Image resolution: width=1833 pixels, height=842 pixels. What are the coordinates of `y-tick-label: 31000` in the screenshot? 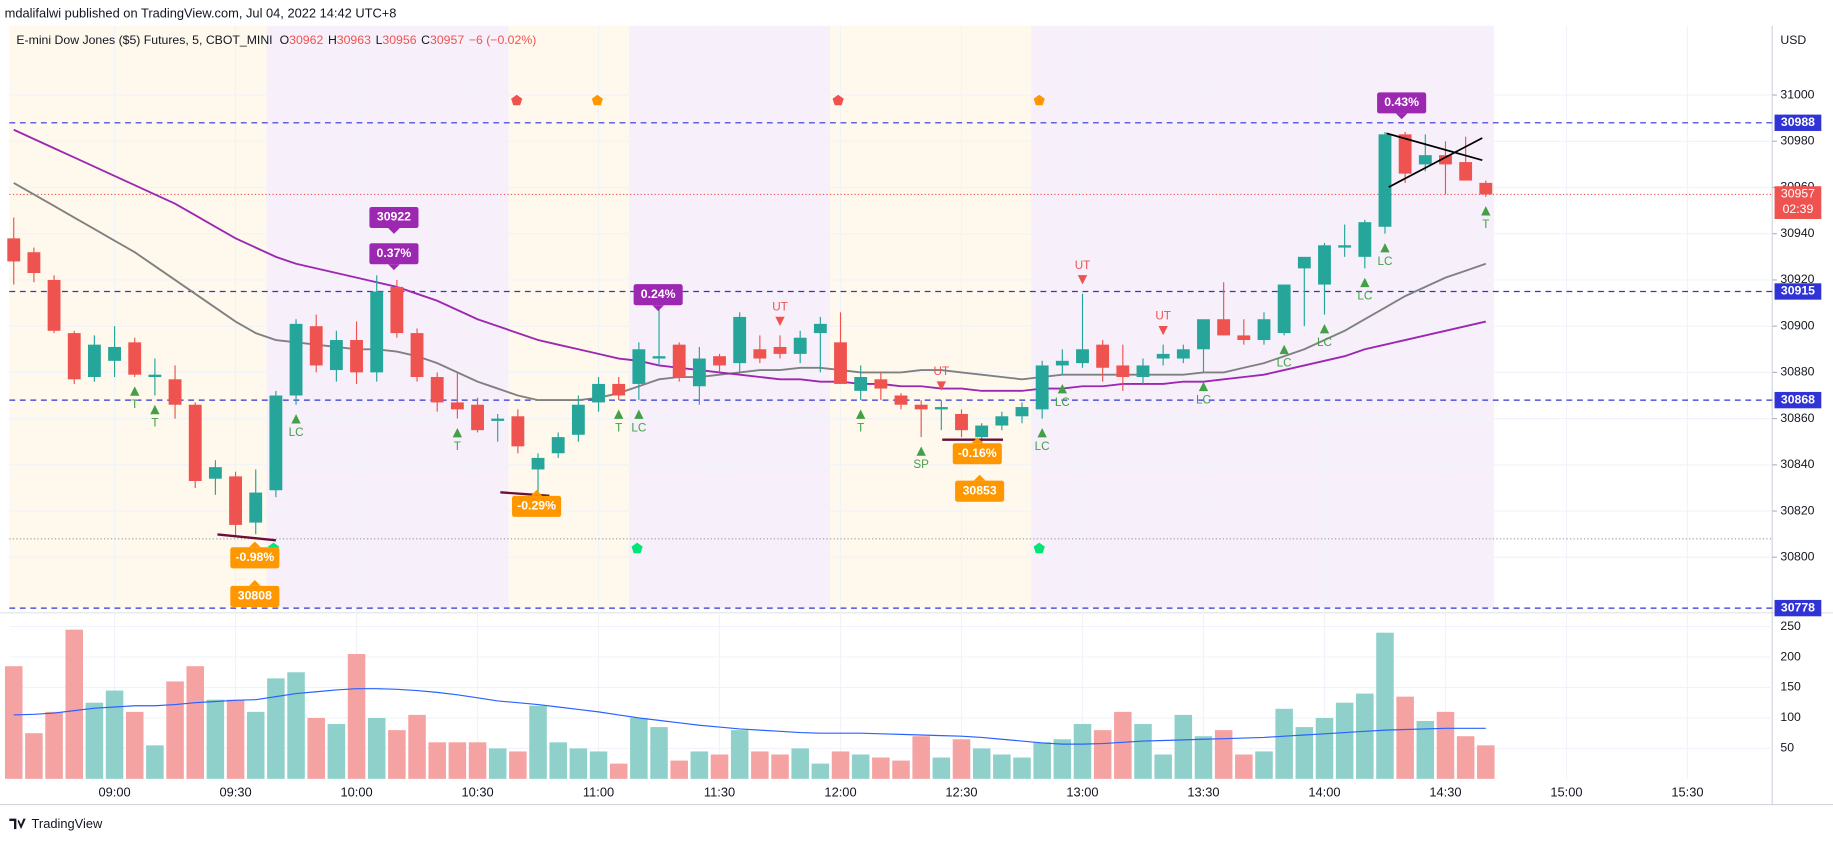 It's located at (1797, 94).